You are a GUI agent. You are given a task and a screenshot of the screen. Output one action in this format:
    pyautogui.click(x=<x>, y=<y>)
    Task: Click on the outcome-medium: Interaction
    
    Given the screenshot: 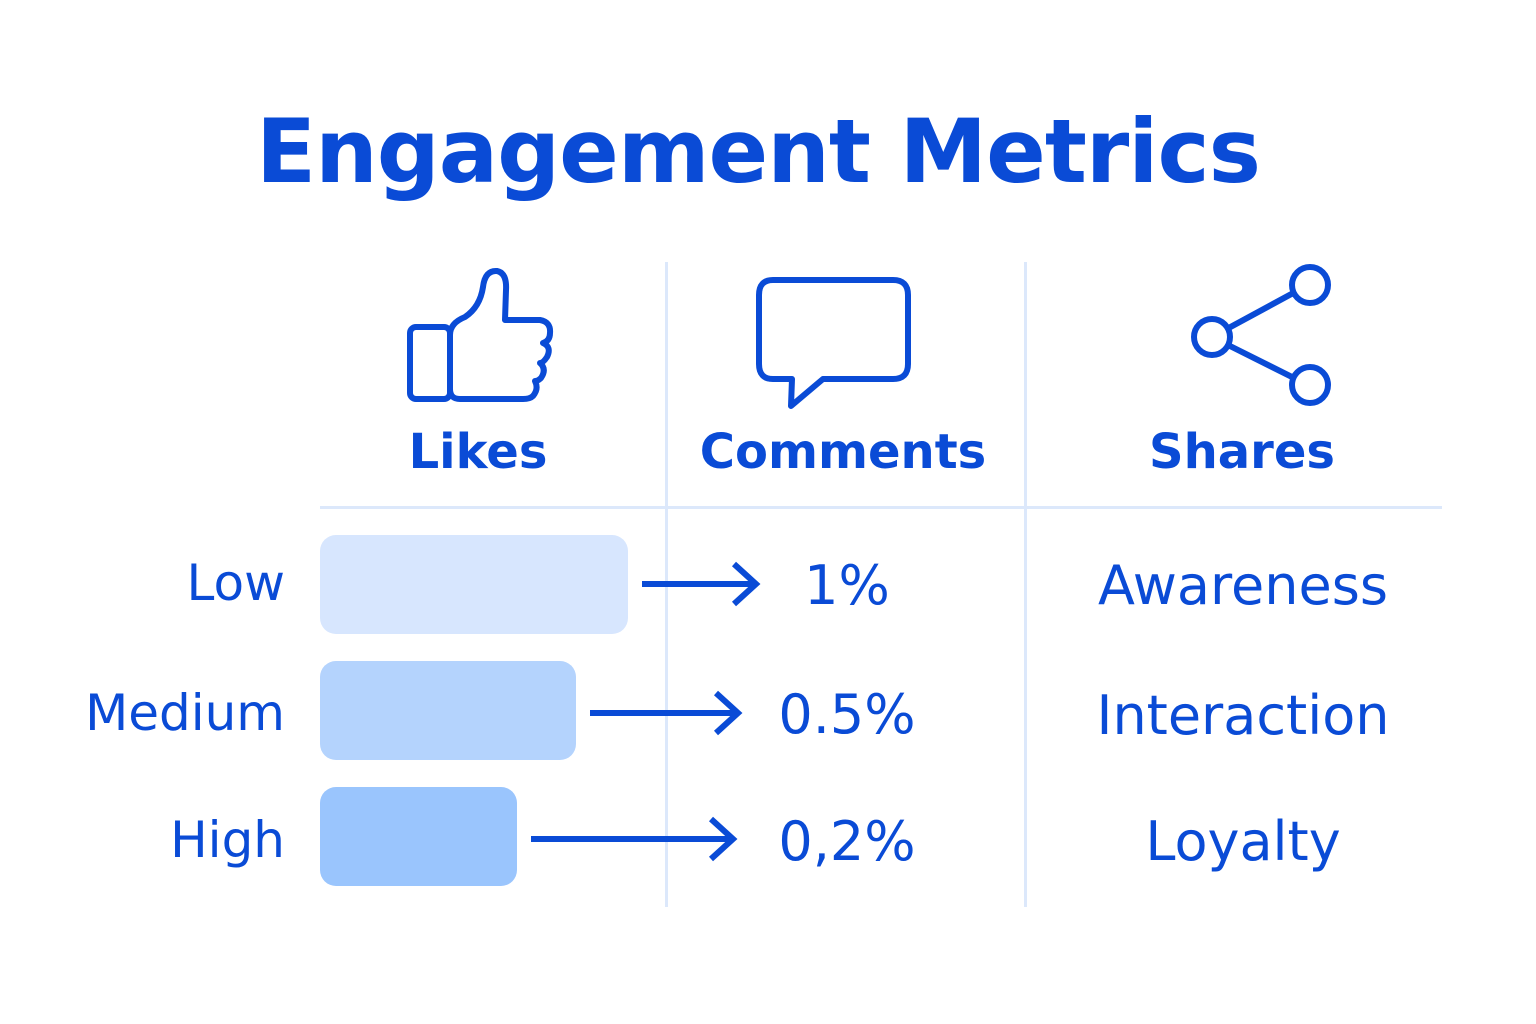 What is the action you would take?
    pyautogui.click(x=1243, y=715)
    